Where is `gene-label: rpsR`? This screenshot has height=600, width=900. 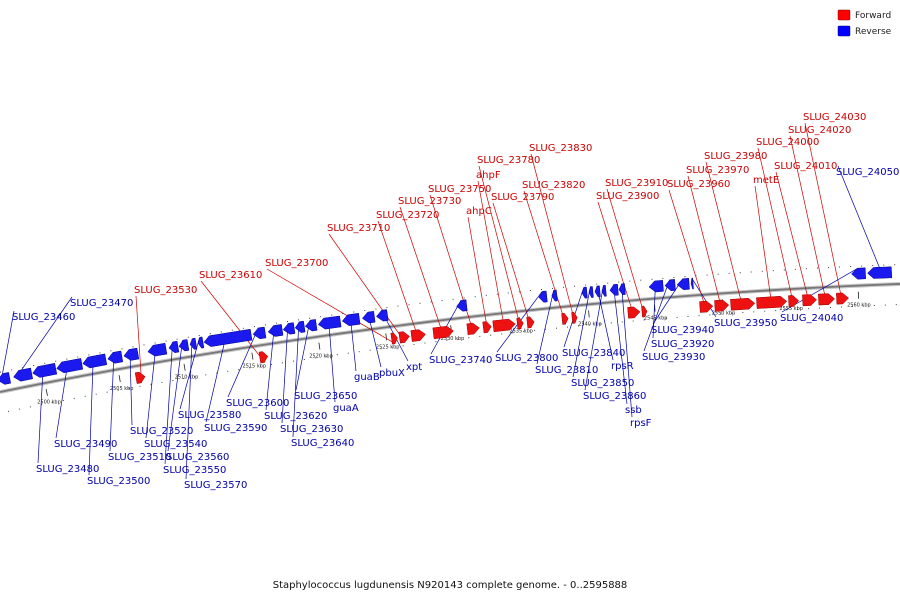 gene-label: rpsR is located at coordinates (622, 366).